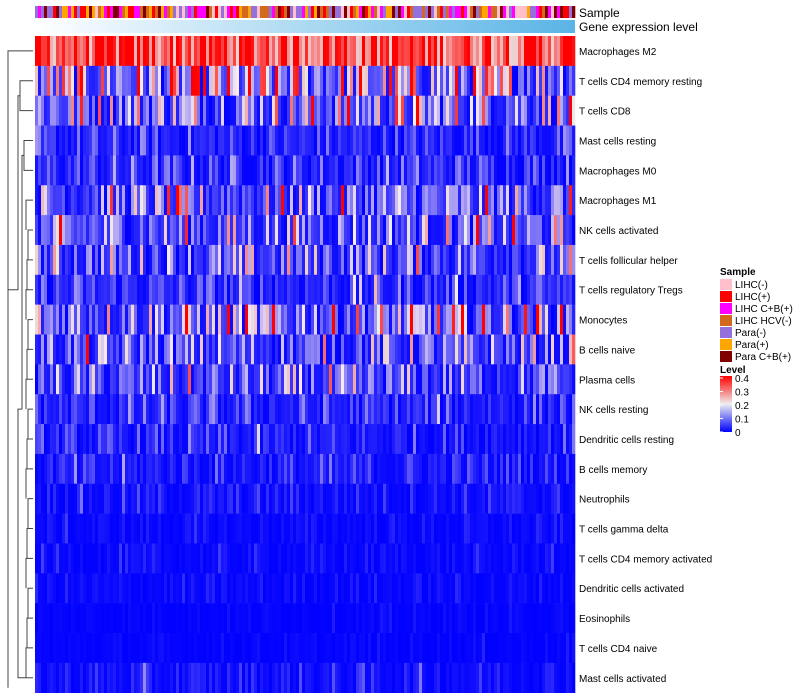 The image size is (800, 700). Describe the element at coordinates (752, 345) in the screenshot. I see `legend-sample-label: Para(+)` at that location.